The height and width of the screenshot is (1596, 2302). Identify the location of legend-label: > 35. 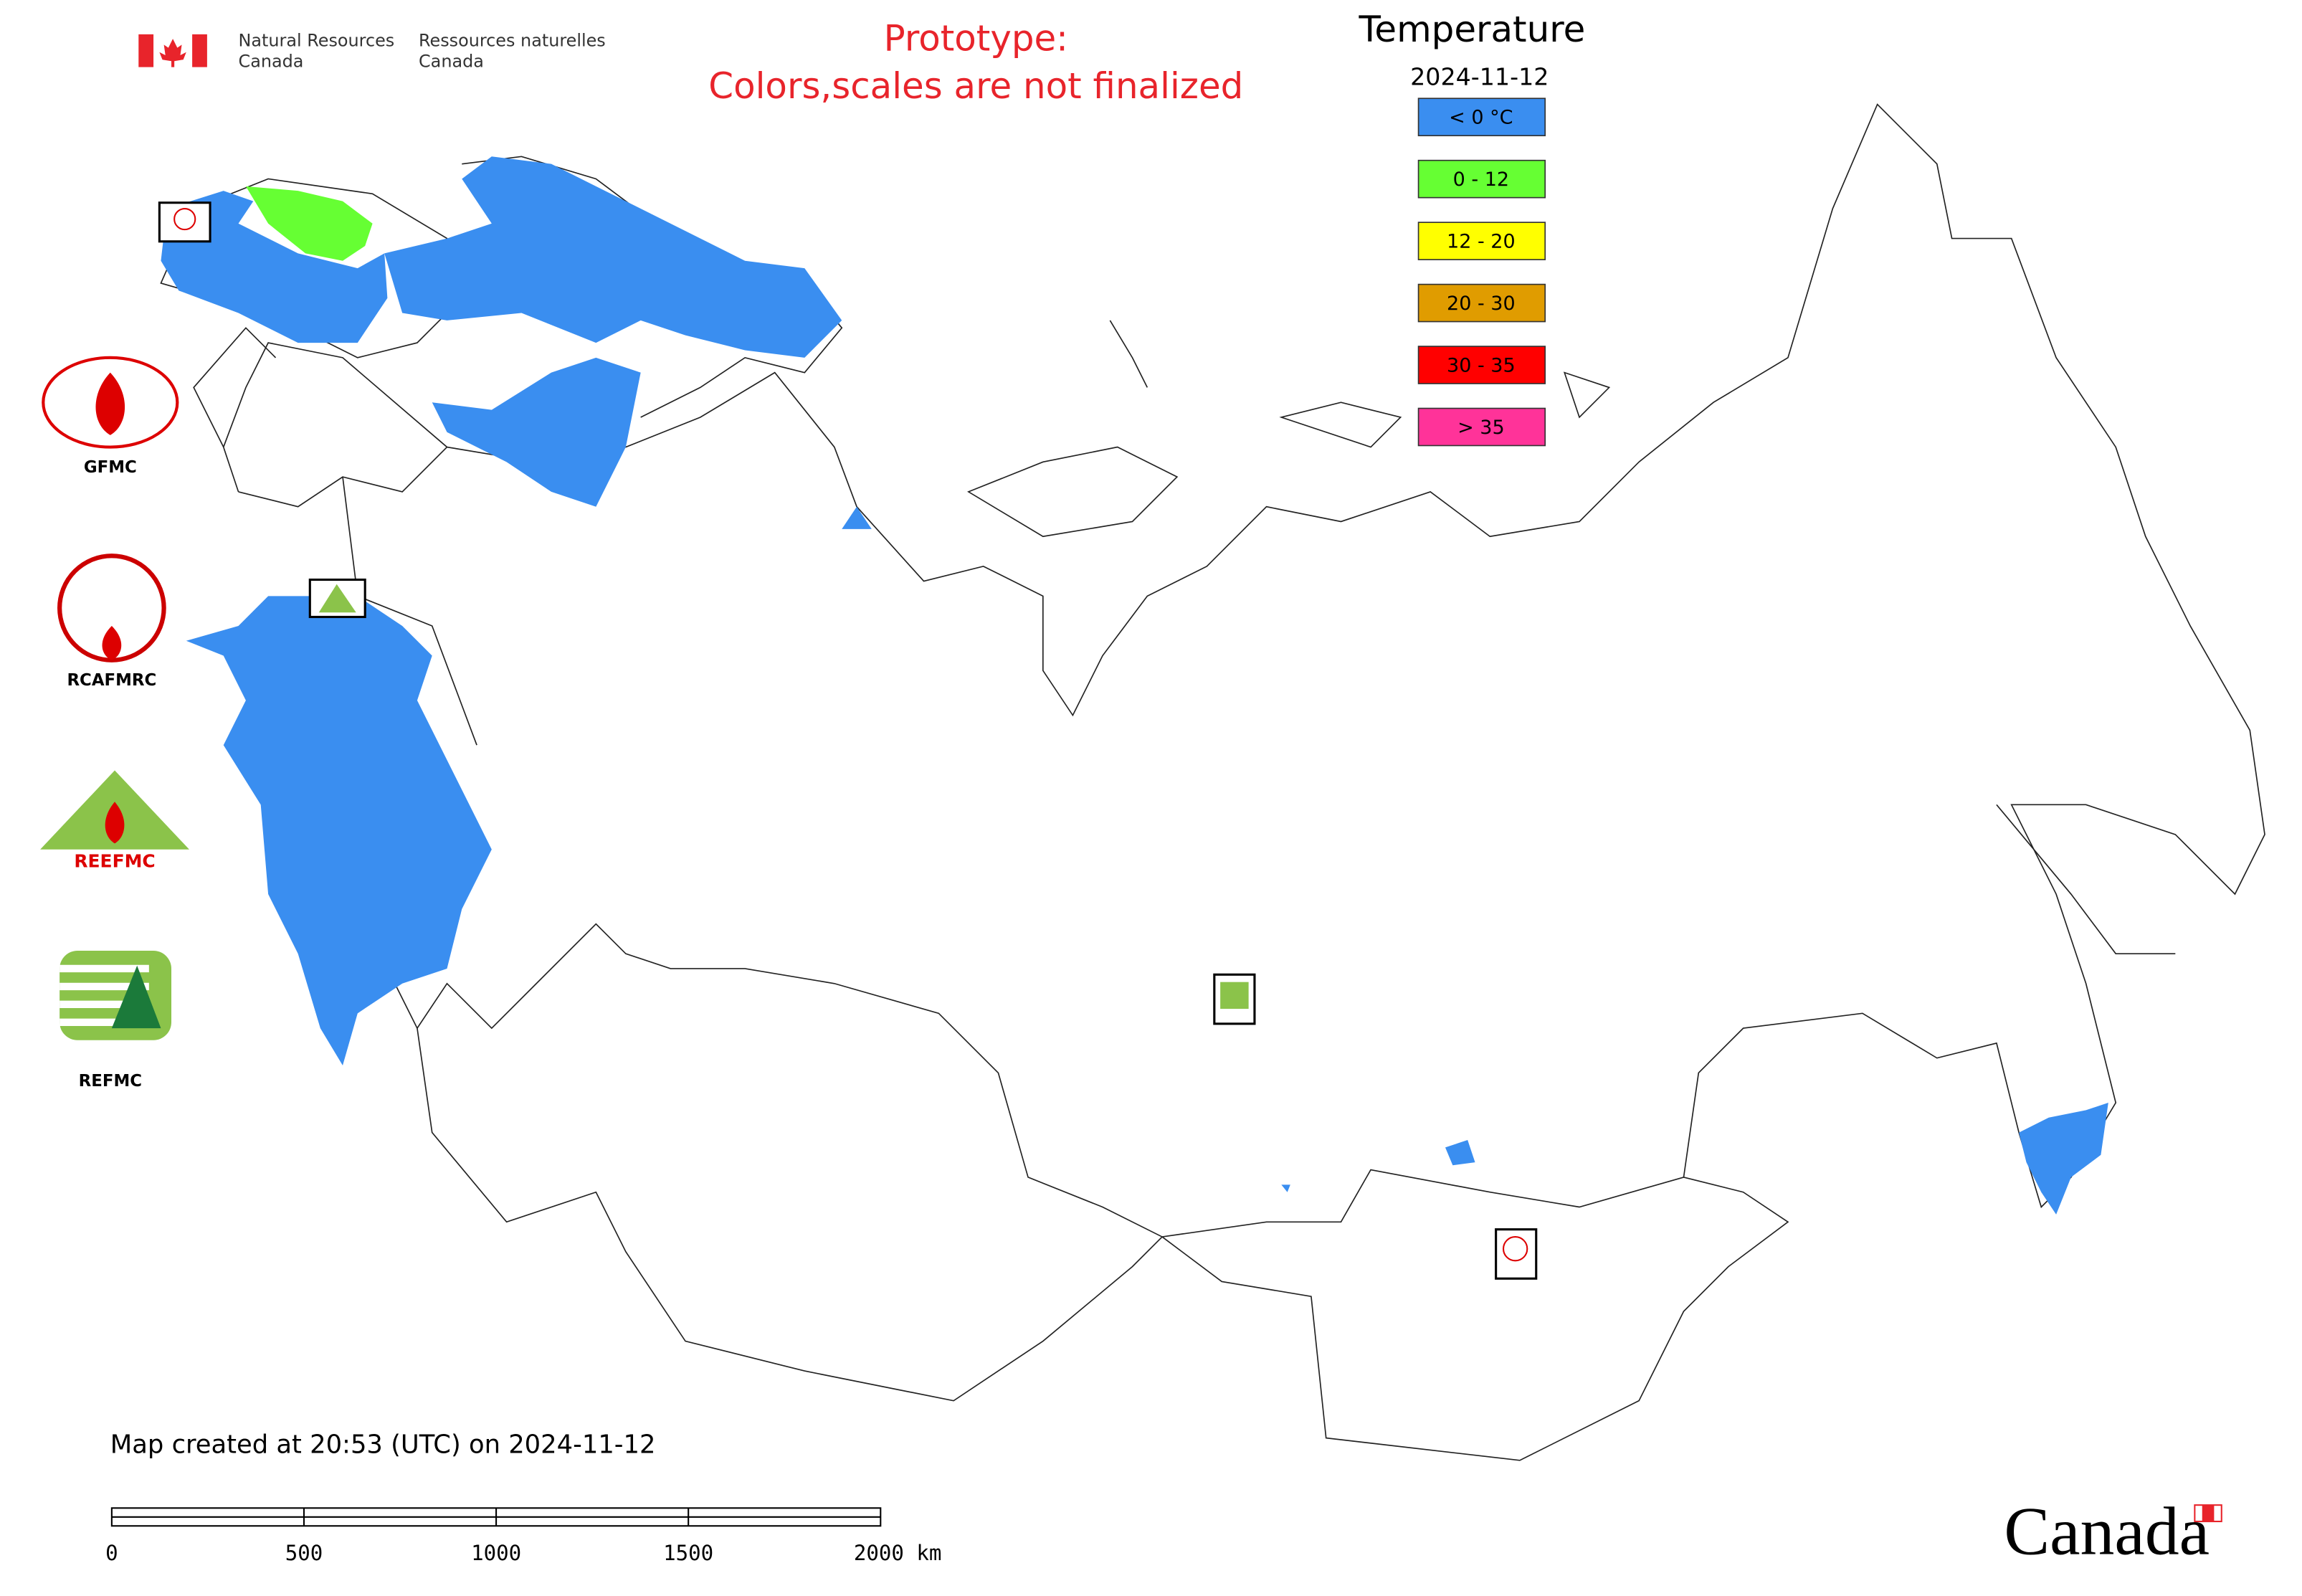
(1481, 428).